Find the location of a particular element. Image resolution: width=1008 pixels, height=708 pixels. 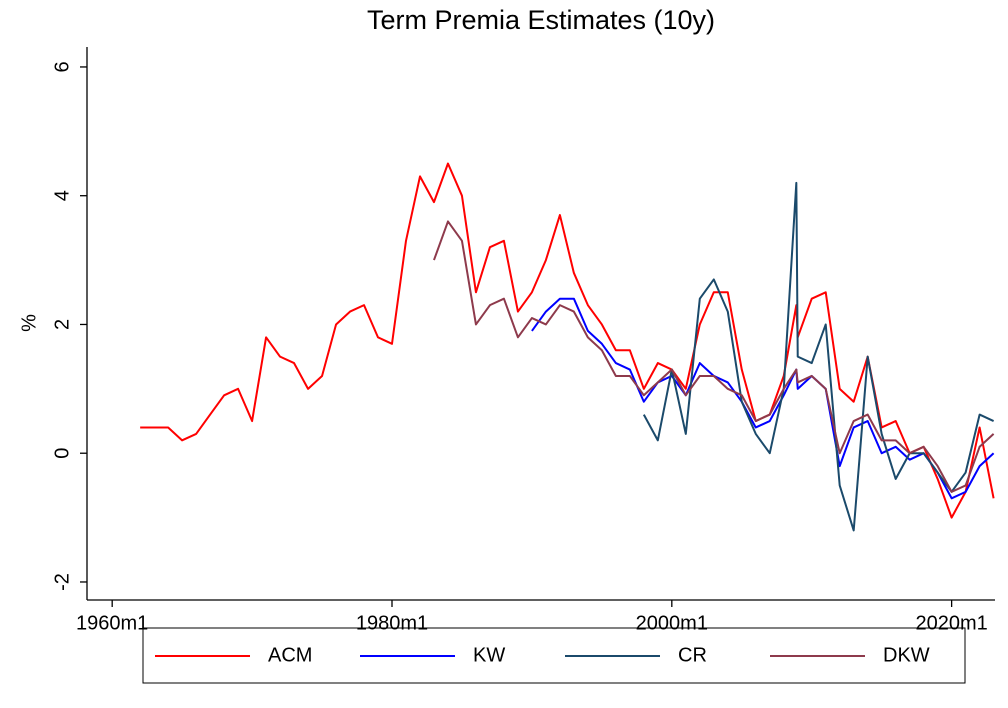

legend-box is located at coordinates (554, 655).